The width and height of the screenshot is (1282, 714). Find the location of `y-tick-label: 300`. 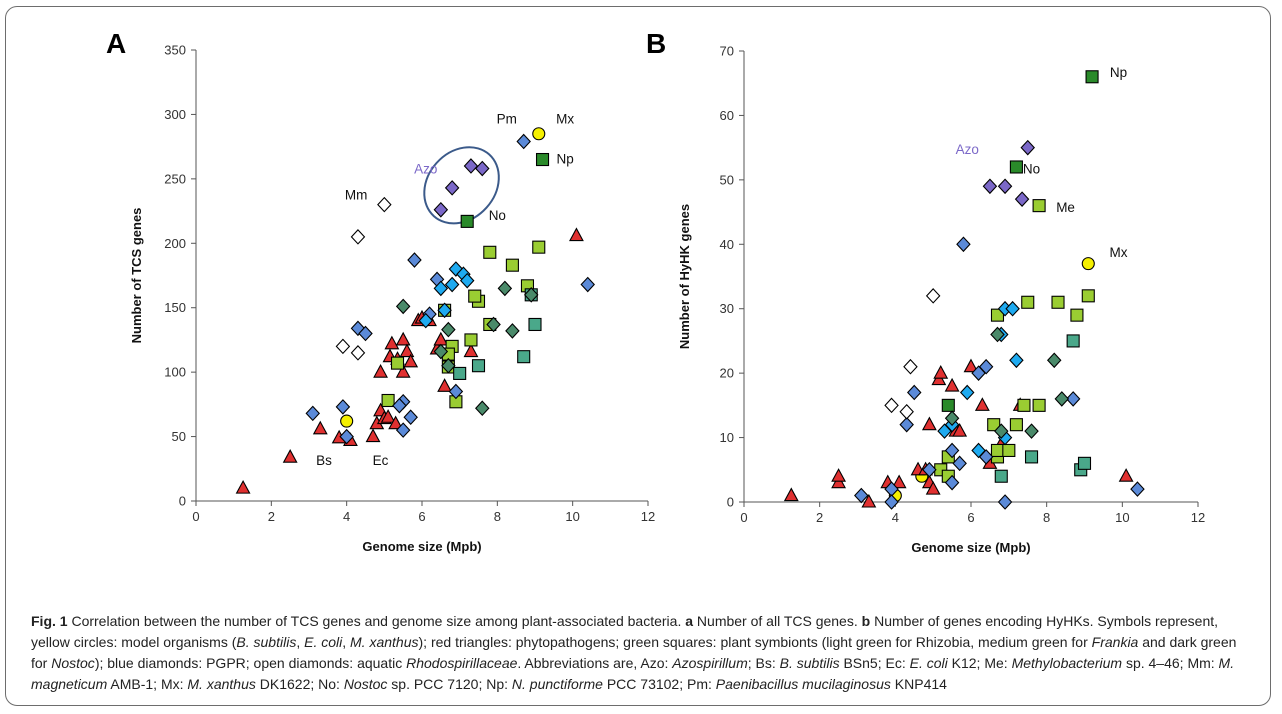

y-tick-label: 300 is located at coordinates (175, 114).